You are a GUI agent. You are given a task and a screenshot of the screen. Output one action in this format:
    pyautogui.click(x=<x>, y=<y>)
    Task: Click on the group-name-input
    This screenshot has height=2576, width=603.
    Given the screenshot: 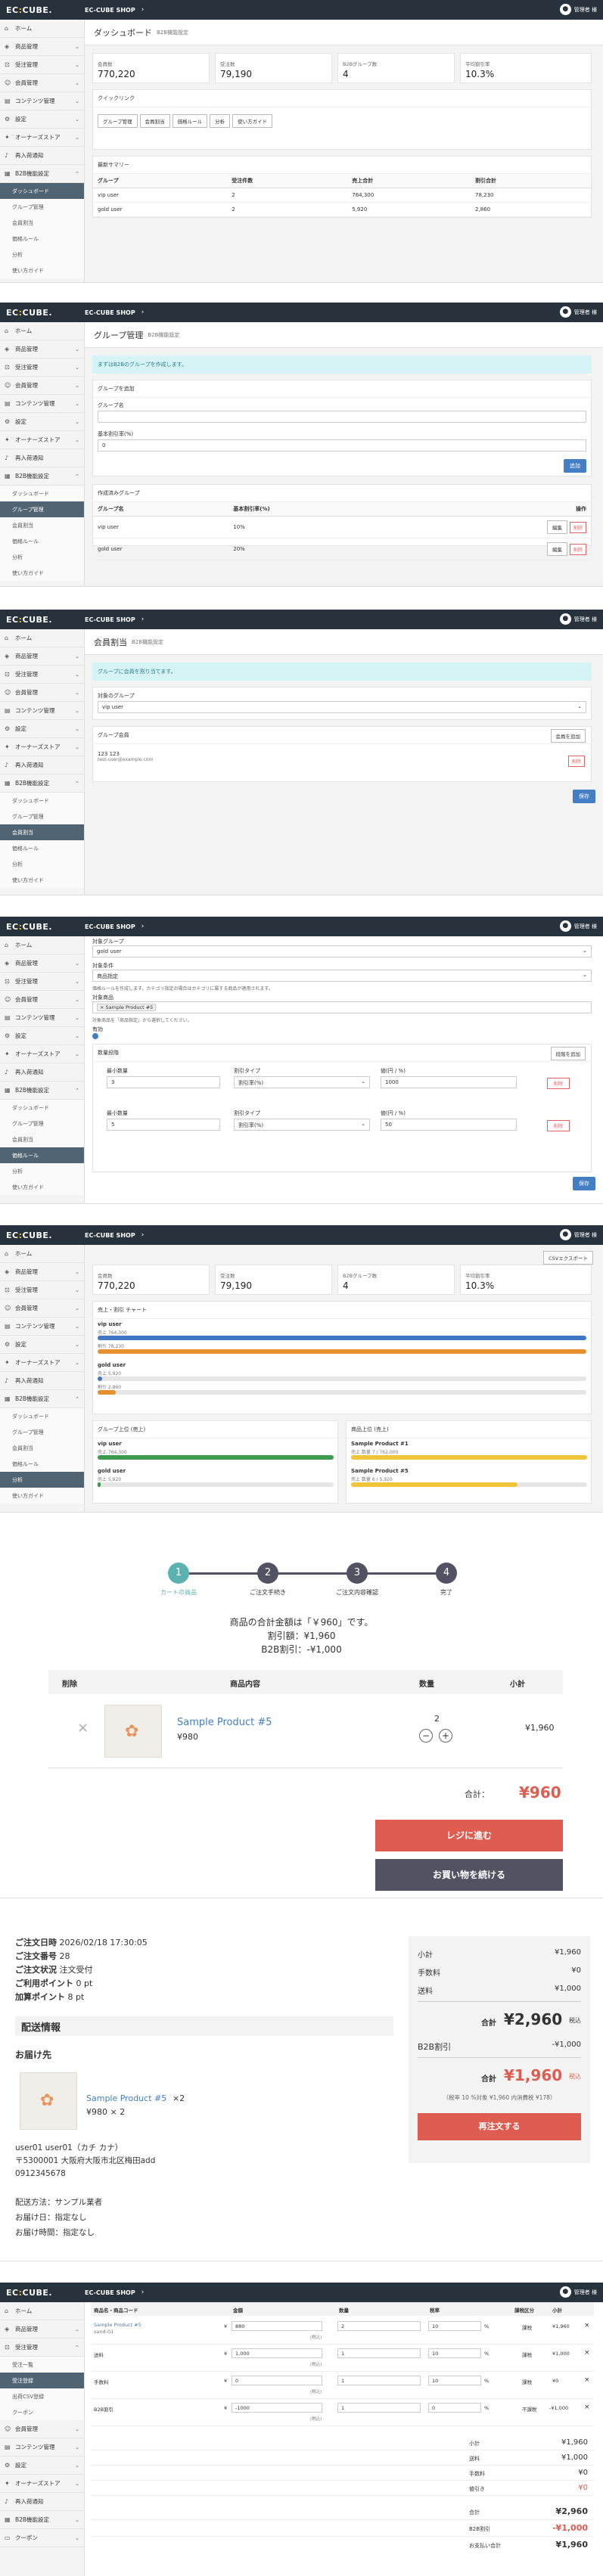 What is the action you would take?
    pyautogui.click(x=342, y=417)
    